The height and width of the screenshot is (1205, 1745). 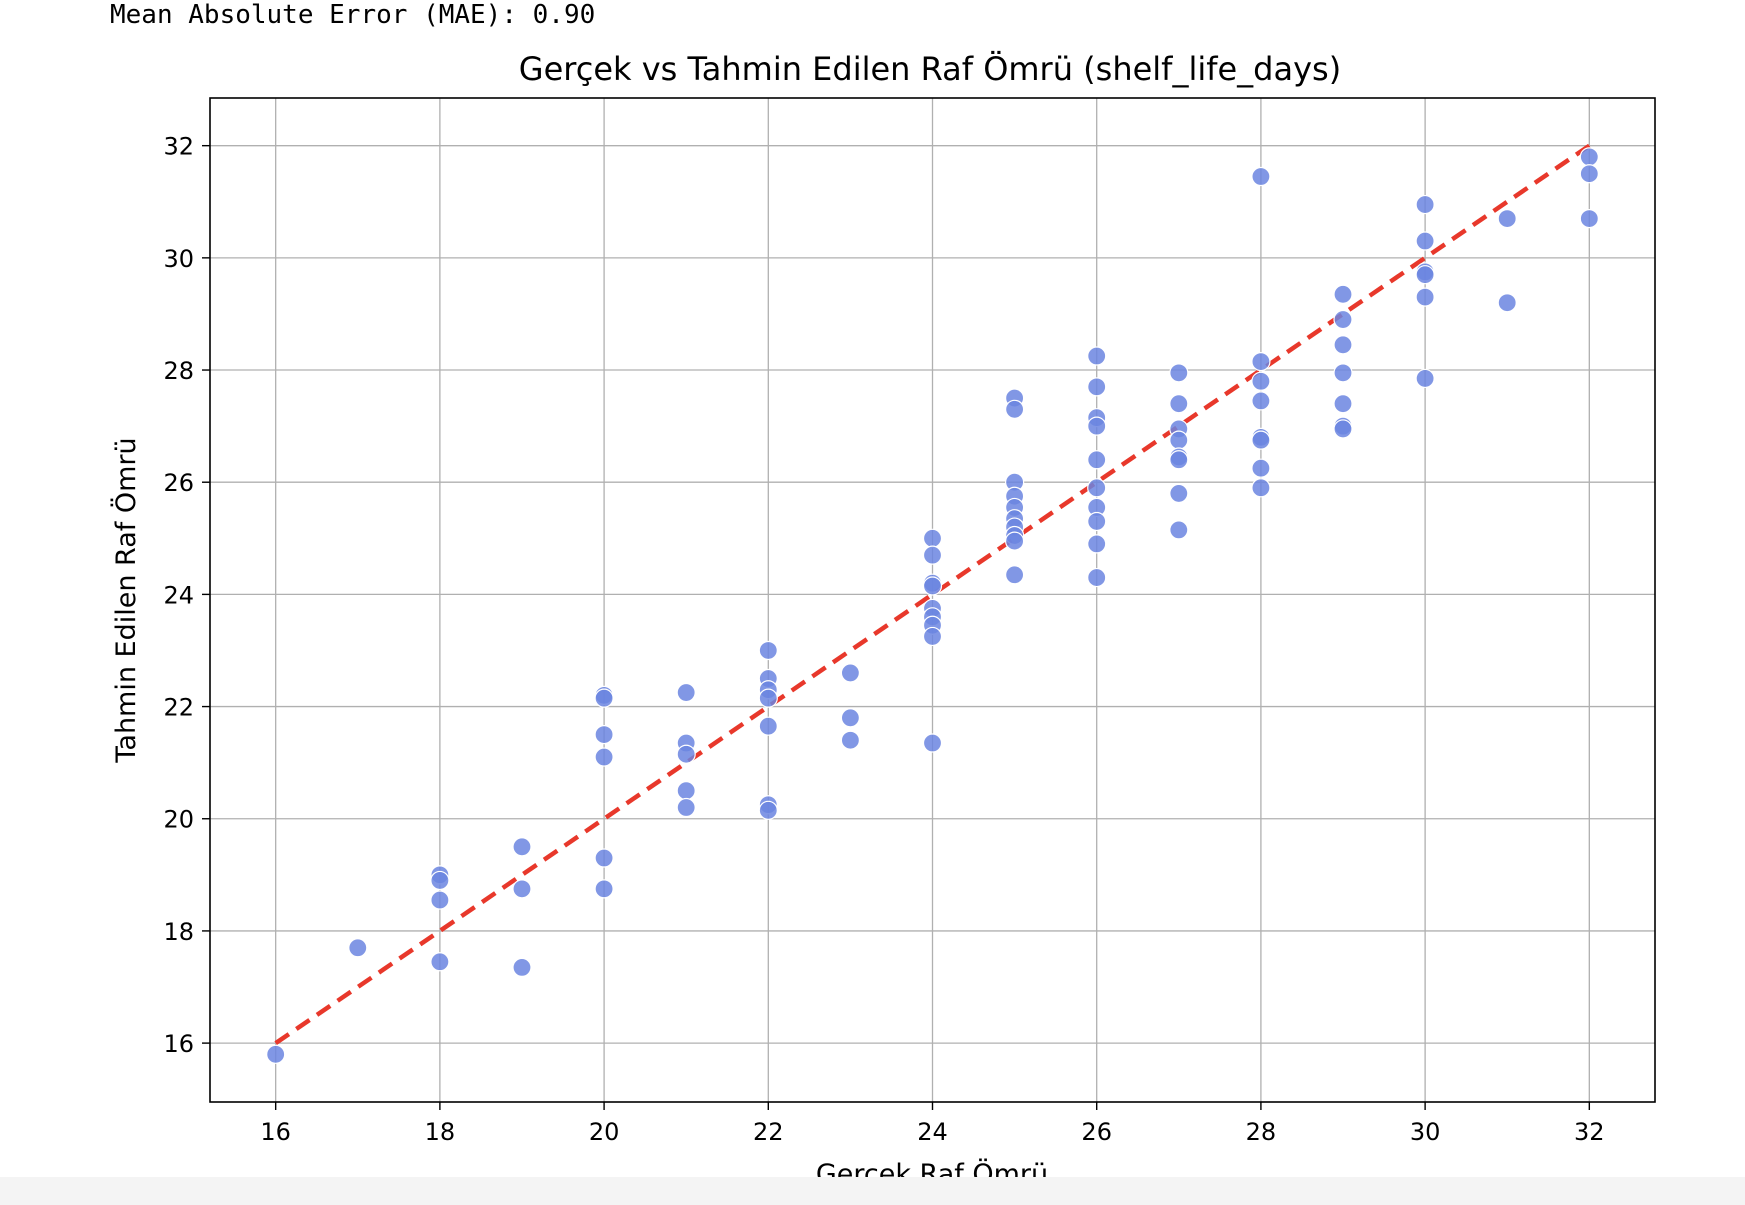 I want to click on y-tick-label: 16, so click(x=178, y=1044).